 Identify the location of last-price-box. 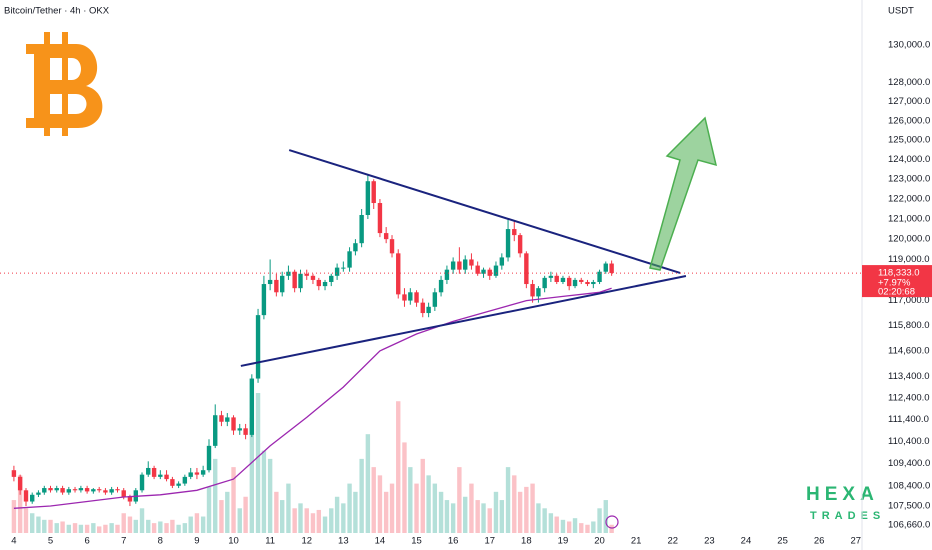
(897, 281).